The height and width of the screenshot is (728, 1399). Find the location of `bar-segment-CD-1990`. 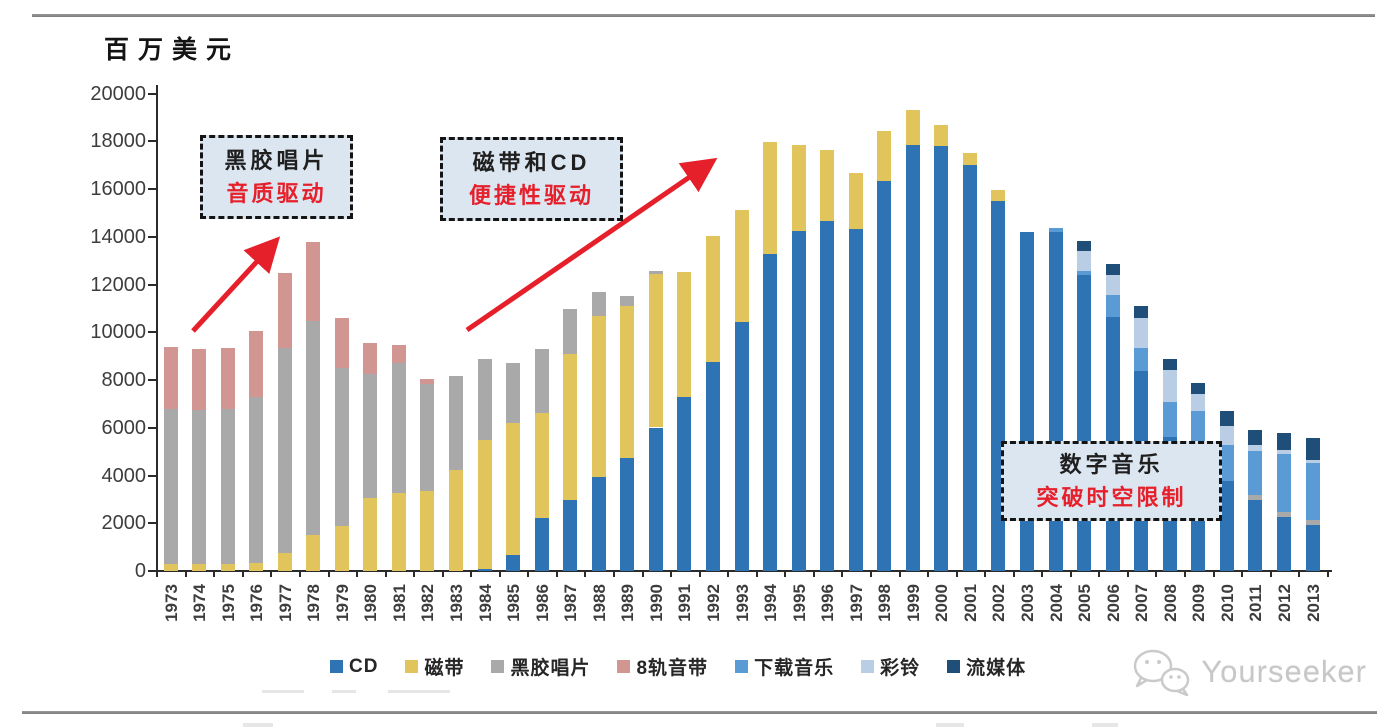

bar-segment-CD-1990 is located at coordinates (656, 499).